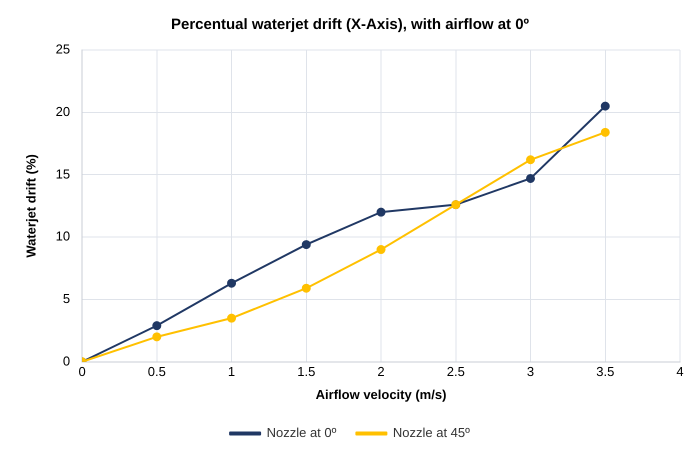 The height and width of the screenshot is (456, 688). Describe the element at coordinates (431, 432) in the screenshot. I see `legend-label: Nozzle at 45º` at that location.